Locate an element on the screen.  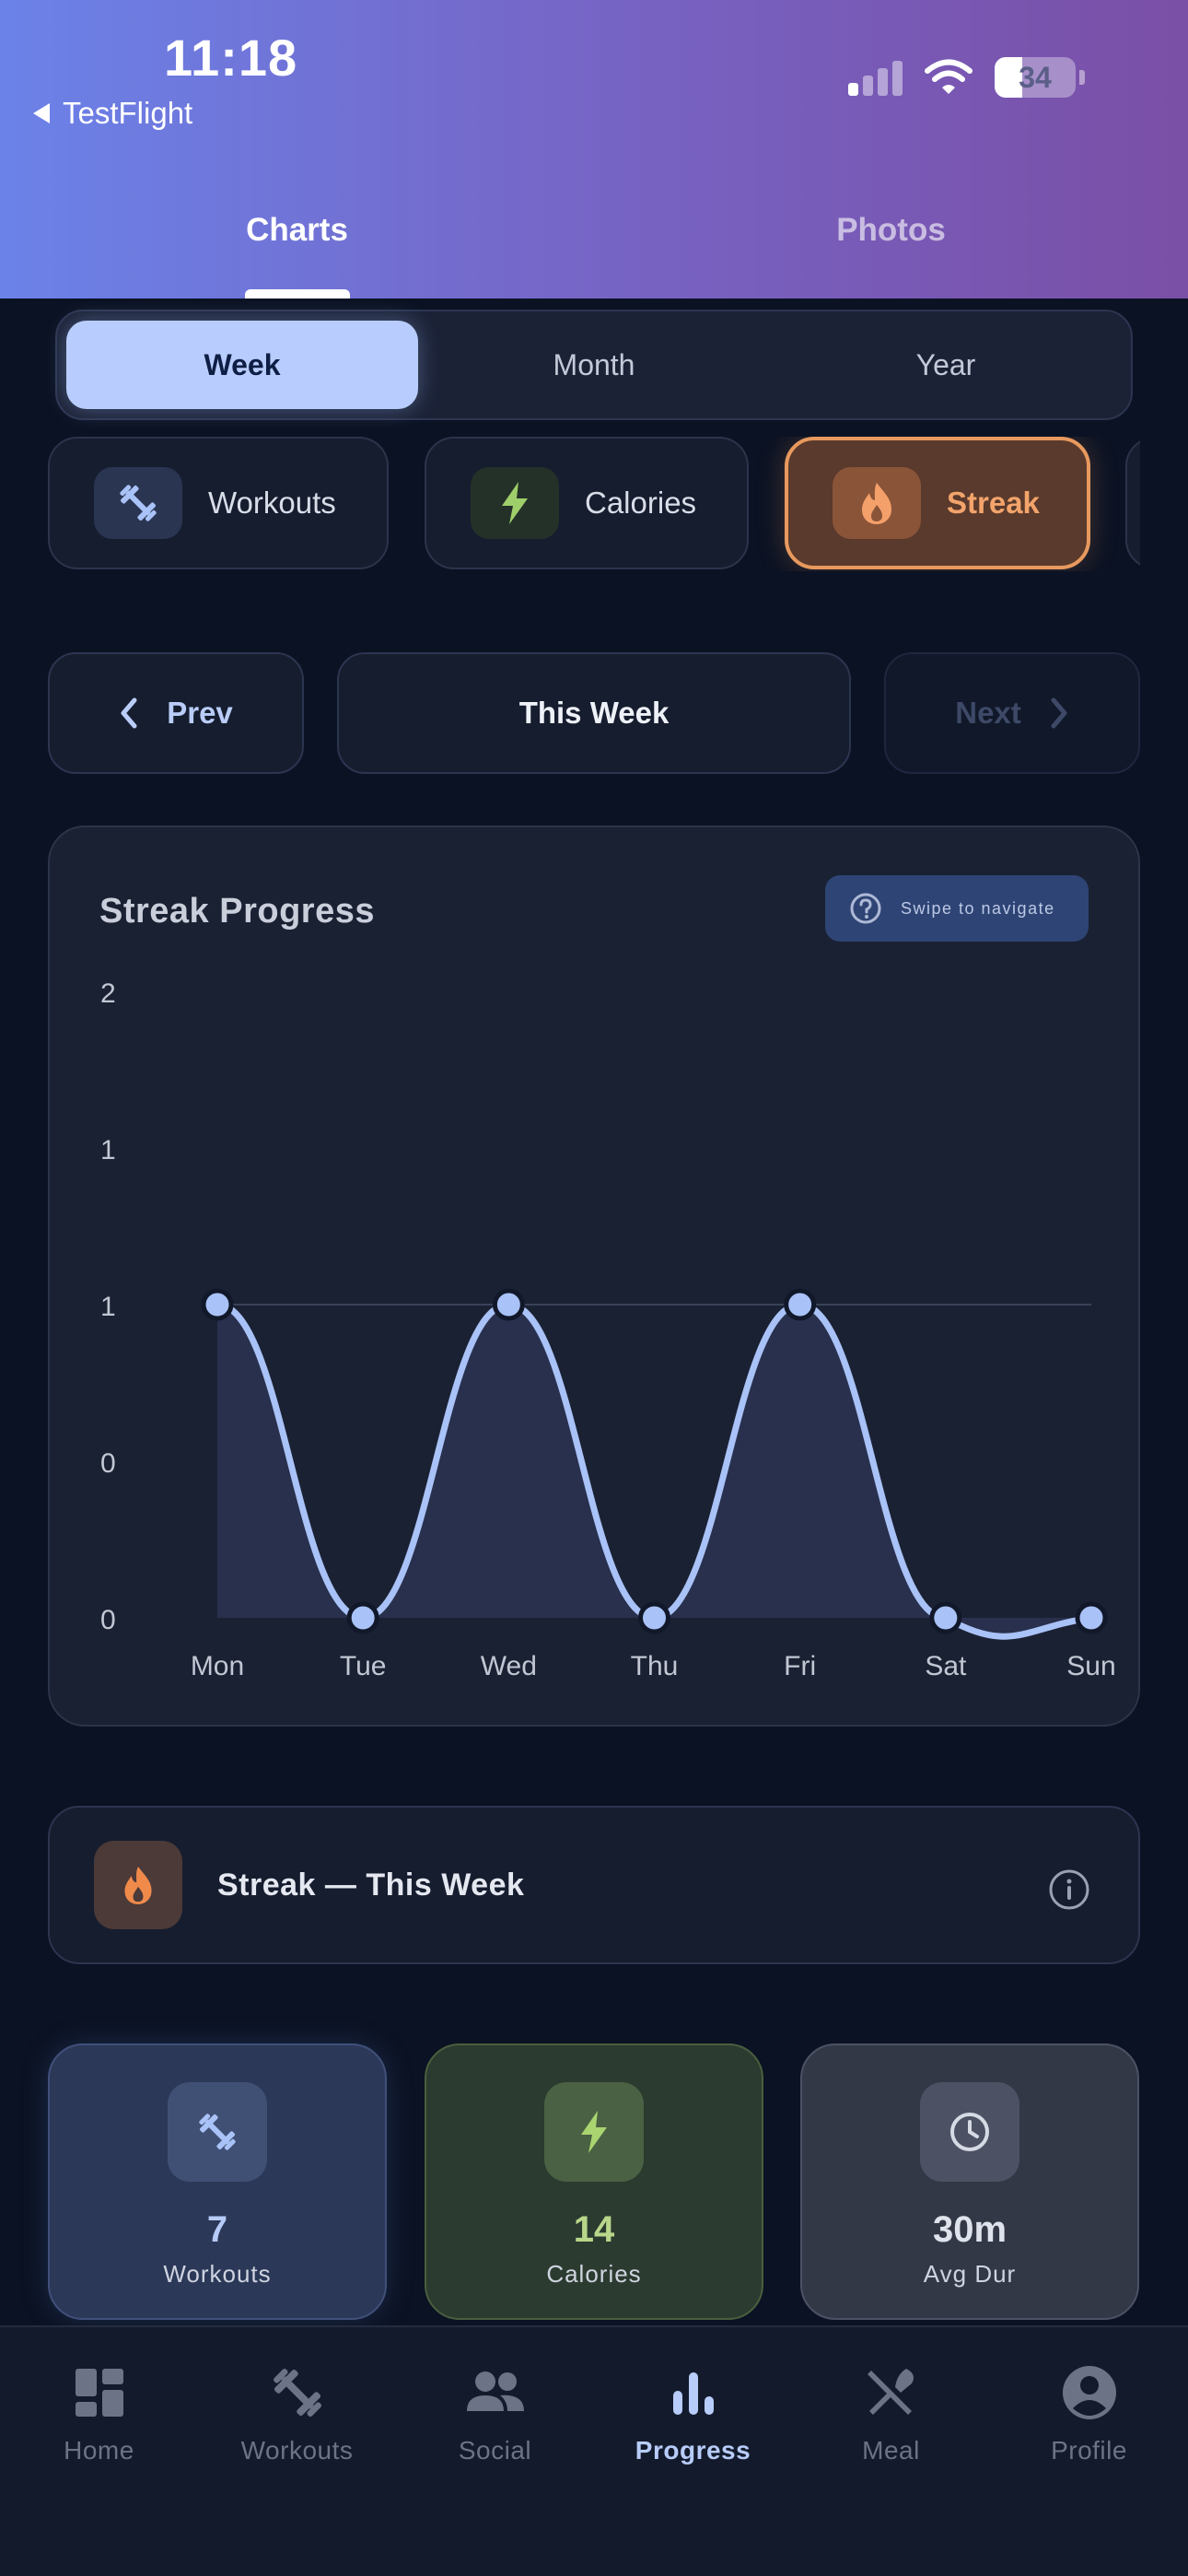
metric-chip-label: Calories is located at coordinates (641, 503).